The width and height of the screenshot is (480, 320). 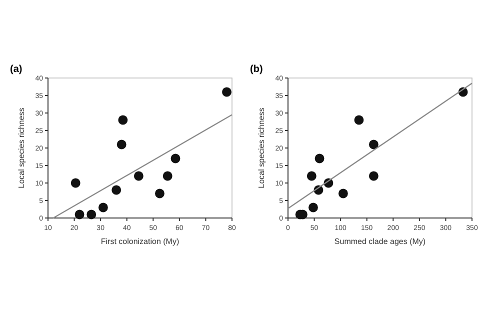 What do you see at coordinates (256, 69) in the screenshot?
I see `chart-title: (b)` at bounding box center [256, 69].